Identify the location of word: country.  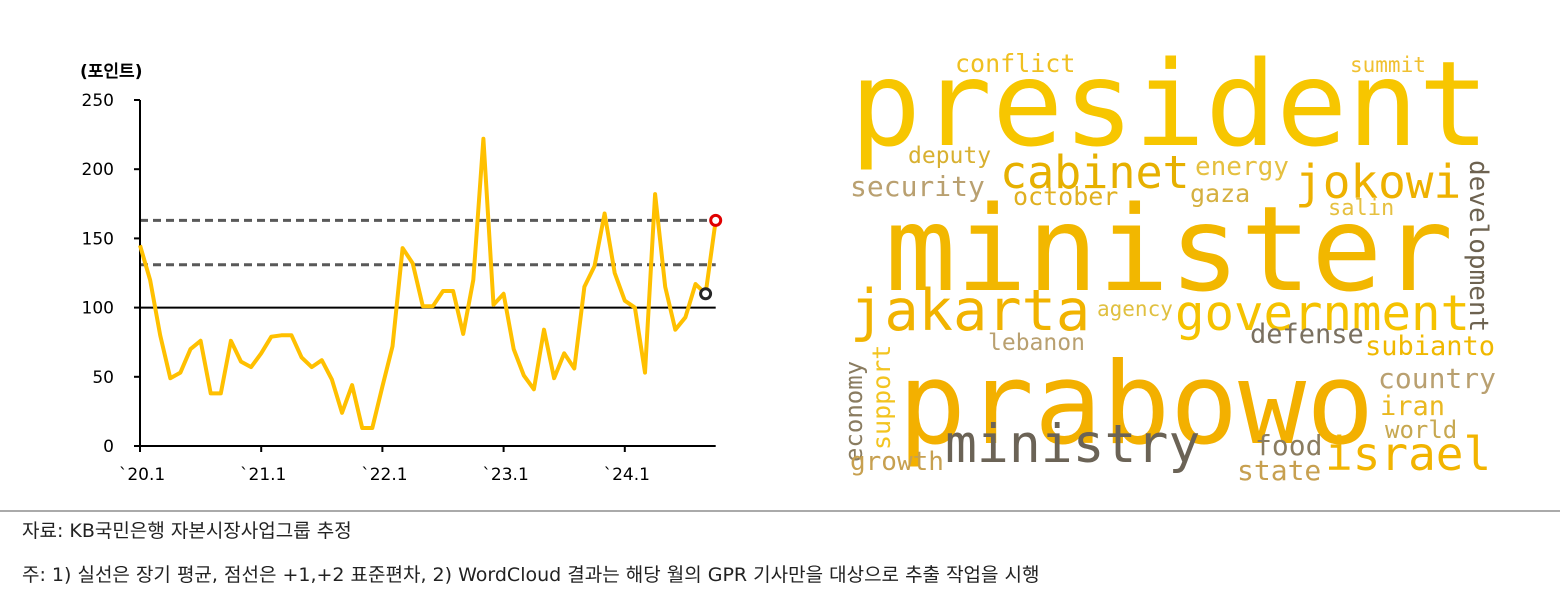
(1437, 378).